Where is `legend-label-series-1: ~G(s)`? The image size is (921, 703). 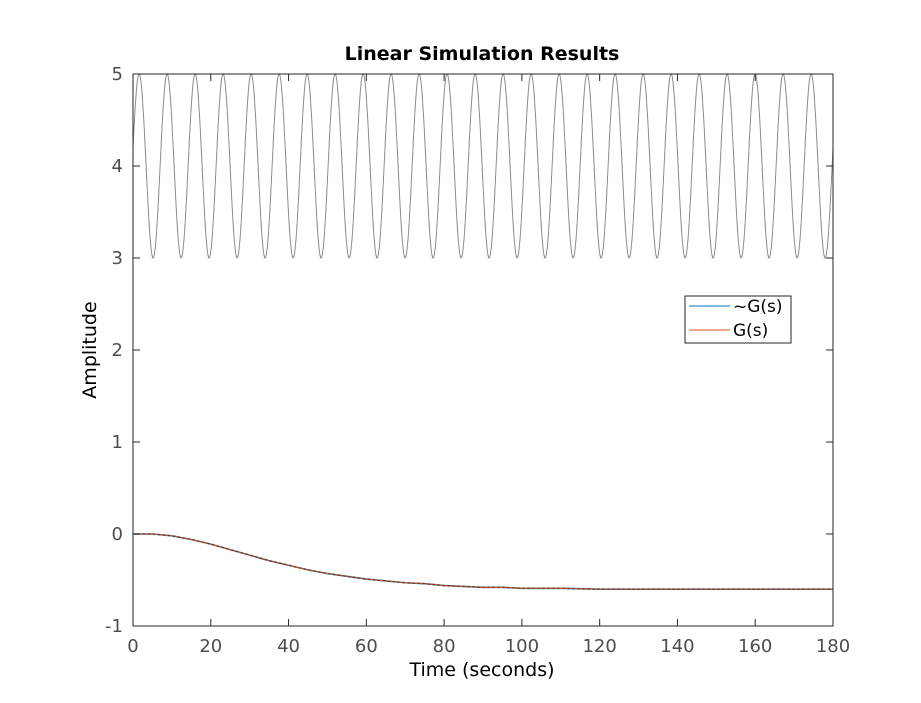 legend-label-series-1: ~G(s) is located at coordinates (758, 307).